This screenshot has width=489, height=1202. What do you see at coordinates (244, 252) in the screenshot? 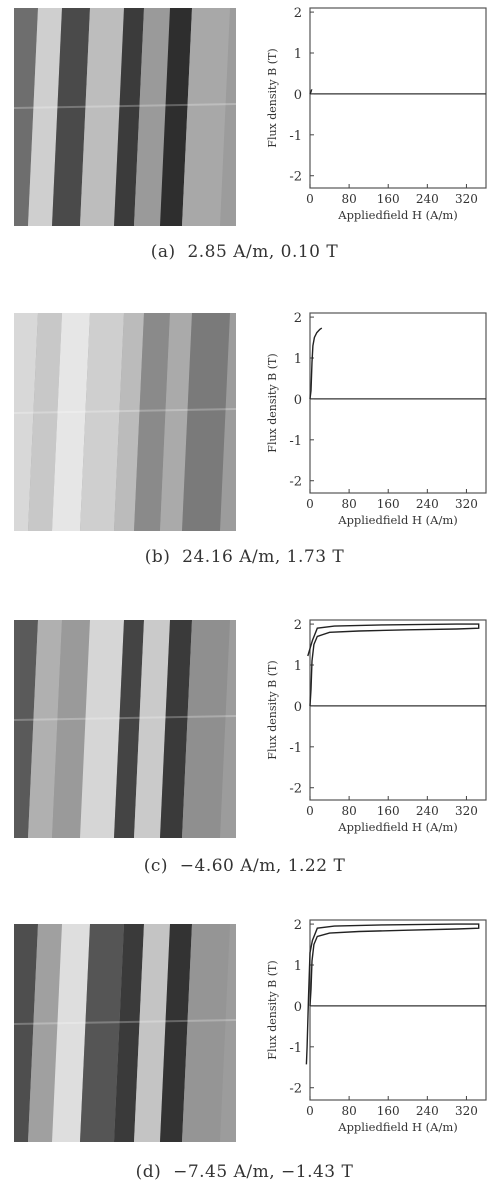
I see `panel-caption: (a) 2.85 A/m, 0.10 T` at bounding box center [244, 252].